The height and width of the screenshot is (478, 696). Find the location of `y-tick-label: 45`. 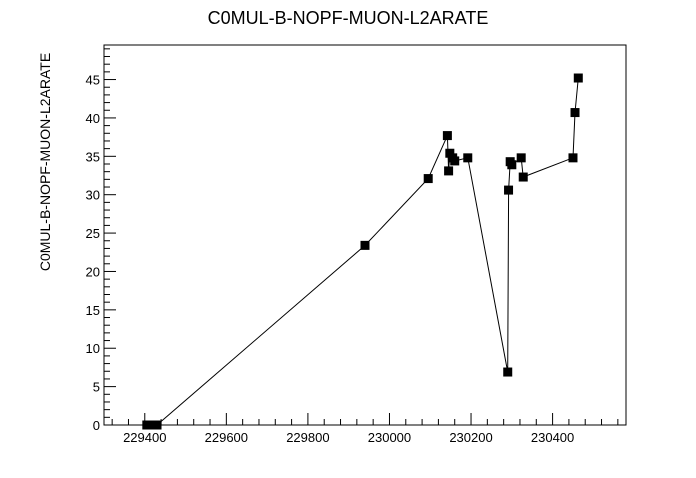

y-tick-label: 45 is located at coordinates (93, 80).